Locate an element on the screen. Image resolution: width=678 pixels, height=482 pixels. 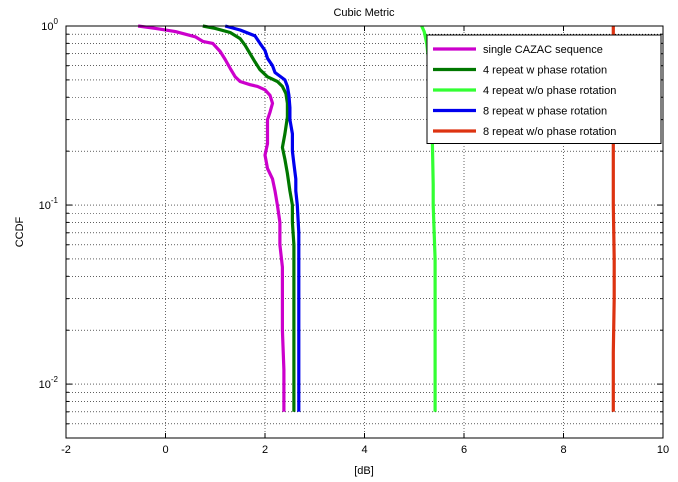
y-axis-label: CCDF is located at coordinates (20, 231).